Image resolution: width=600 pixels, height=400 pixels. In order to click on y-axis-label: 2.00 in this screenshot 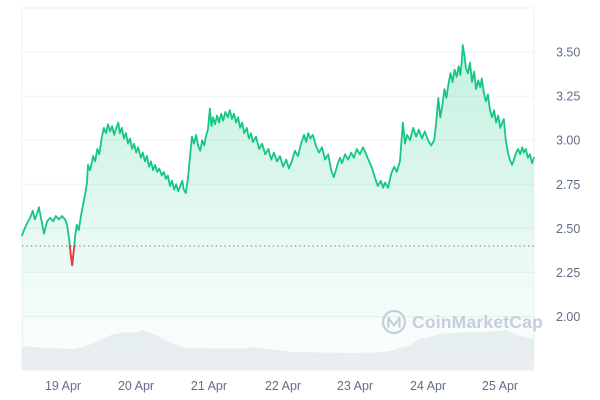, I will do `click(568, 317)`.